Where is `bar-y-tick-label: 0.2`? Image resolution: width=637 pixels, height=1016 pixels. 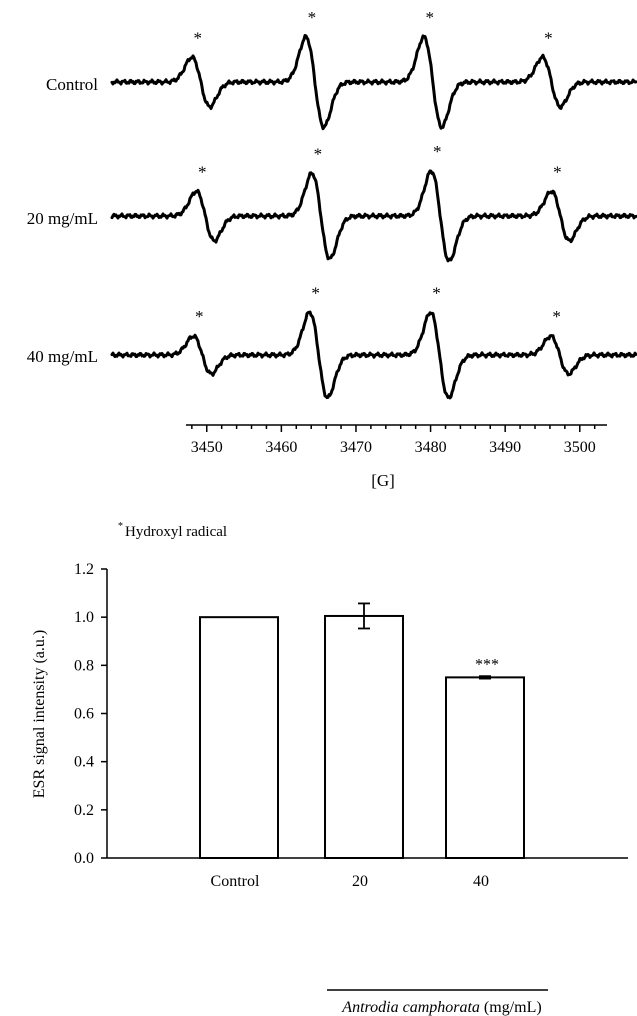 bar-y-tick-label: 0.2 is located at coordinates (84, 810).